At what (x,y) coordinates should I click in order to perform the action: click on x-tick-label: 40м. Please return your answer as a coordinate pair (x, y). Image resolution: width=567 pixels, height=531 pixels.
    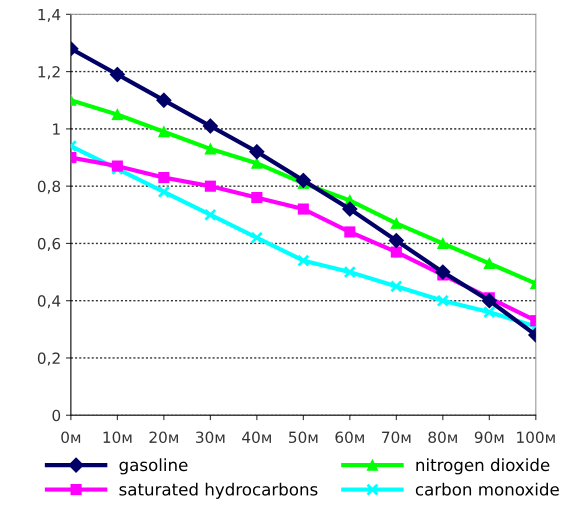
    Looking at the image, I should click on (256, 437).